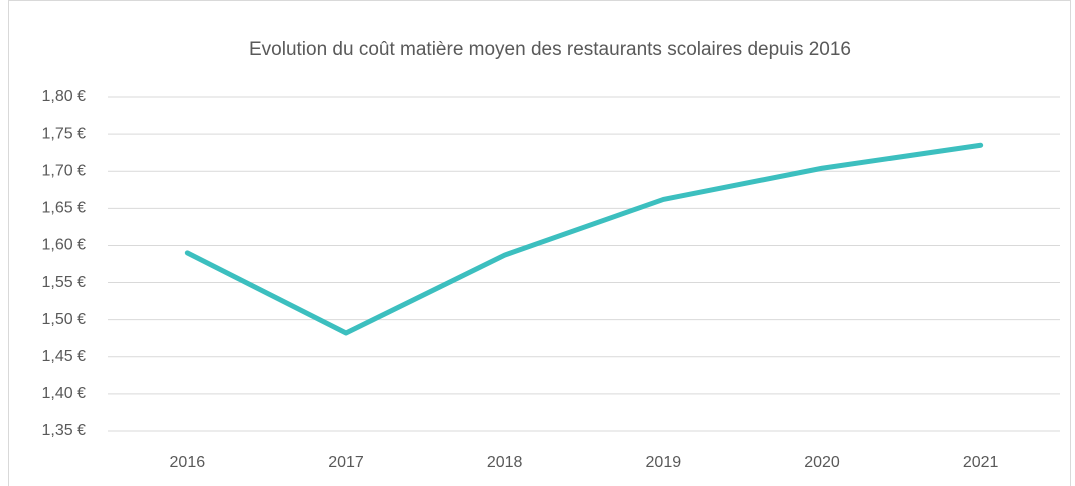 The width and height of the screenshot is (1075, 486). Describe the element at coordinates (64, 282) in the screenshot. I see `y-tick-label: 1,55 €` at that location.